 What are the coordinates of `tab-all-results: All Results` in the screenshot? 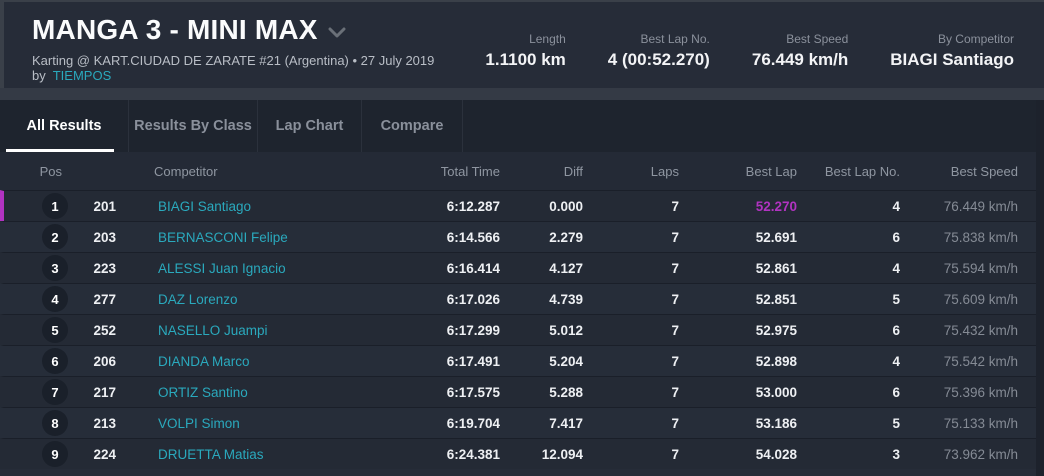 It's located at (64, 126).